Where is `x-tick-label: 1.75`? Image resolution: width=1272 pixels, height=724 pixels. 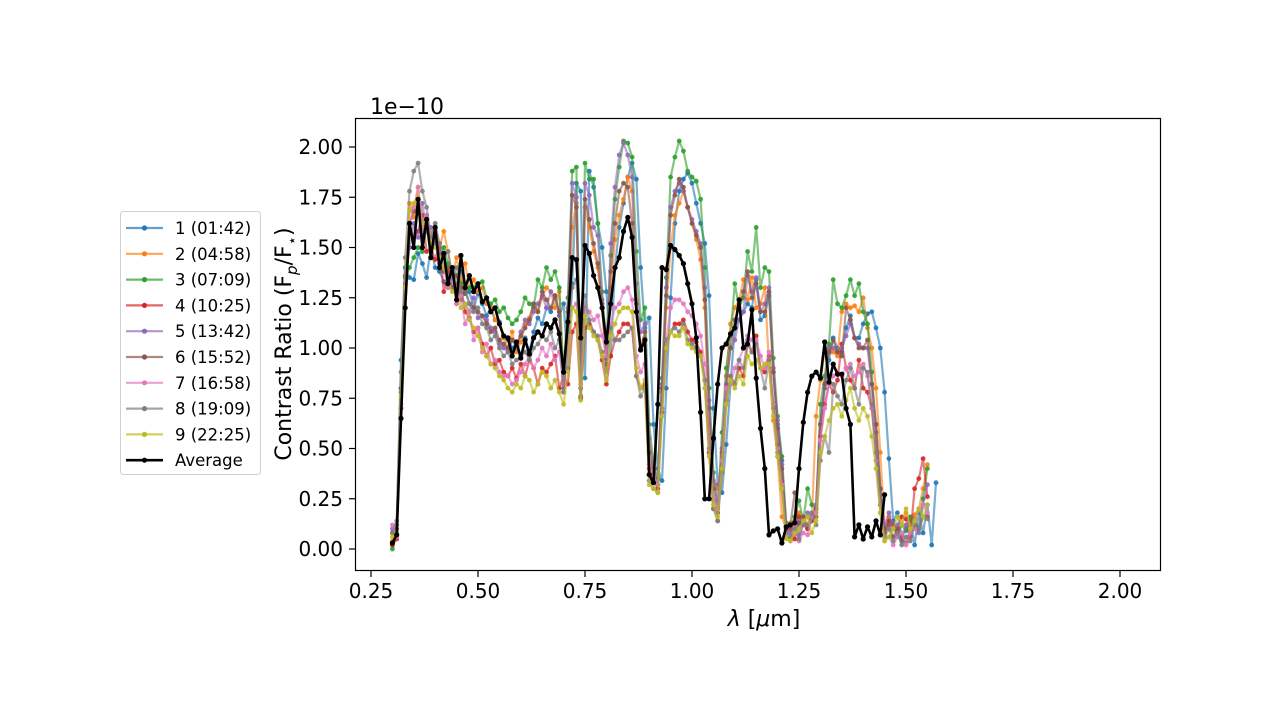 x-tick-label: 1.75 is located at coordinates (1013, 591).